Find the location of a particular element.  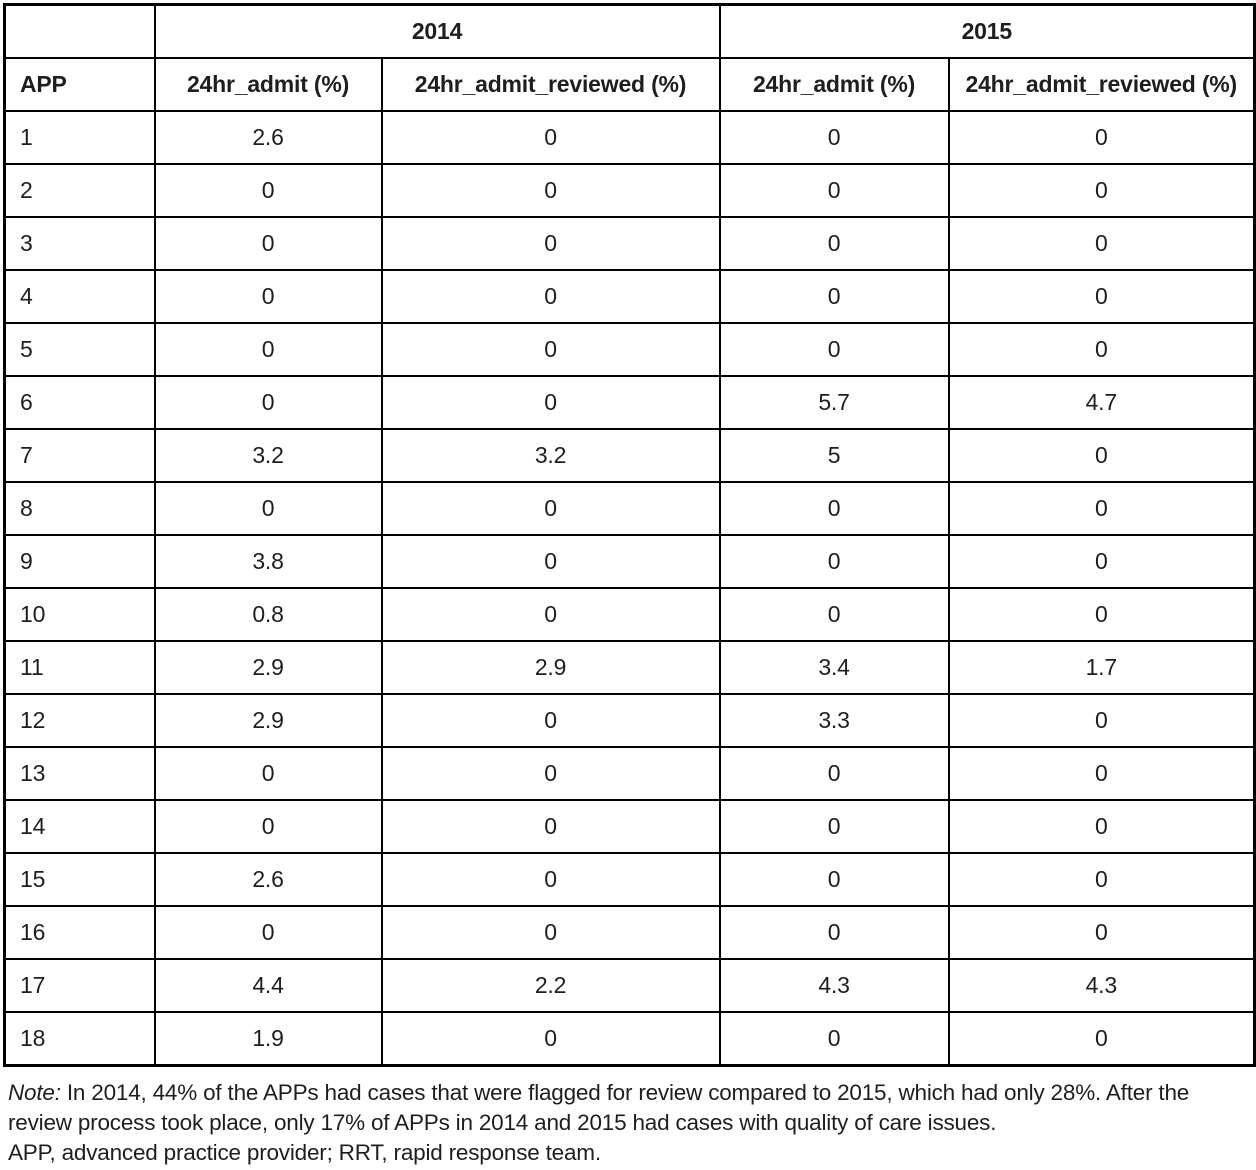

value-cell: 2.6 is located at coordinates (268, 879).